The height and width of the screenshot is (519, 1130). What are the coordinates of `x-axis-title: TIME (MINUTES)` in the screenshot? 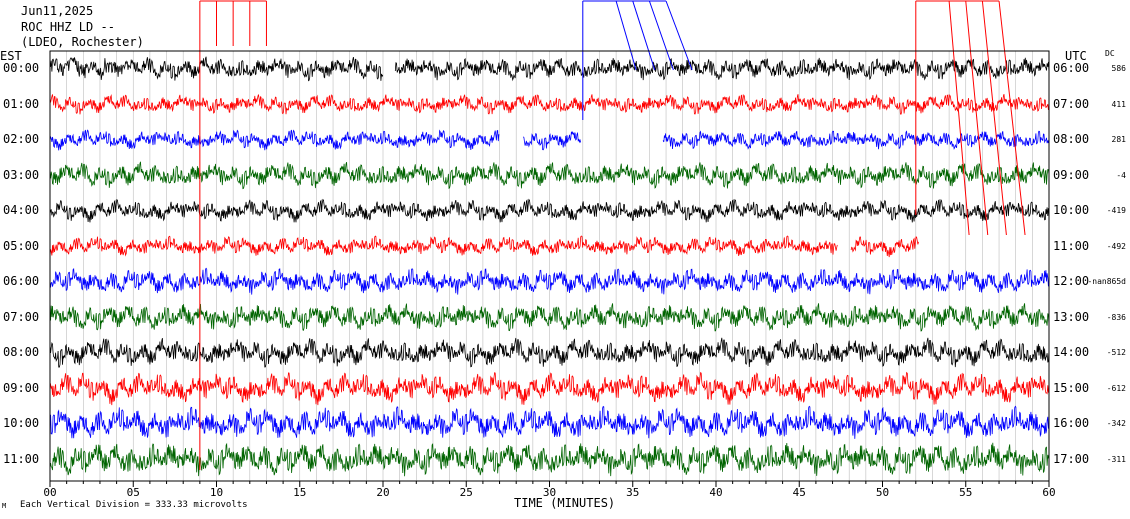 It's located at (565, 503).